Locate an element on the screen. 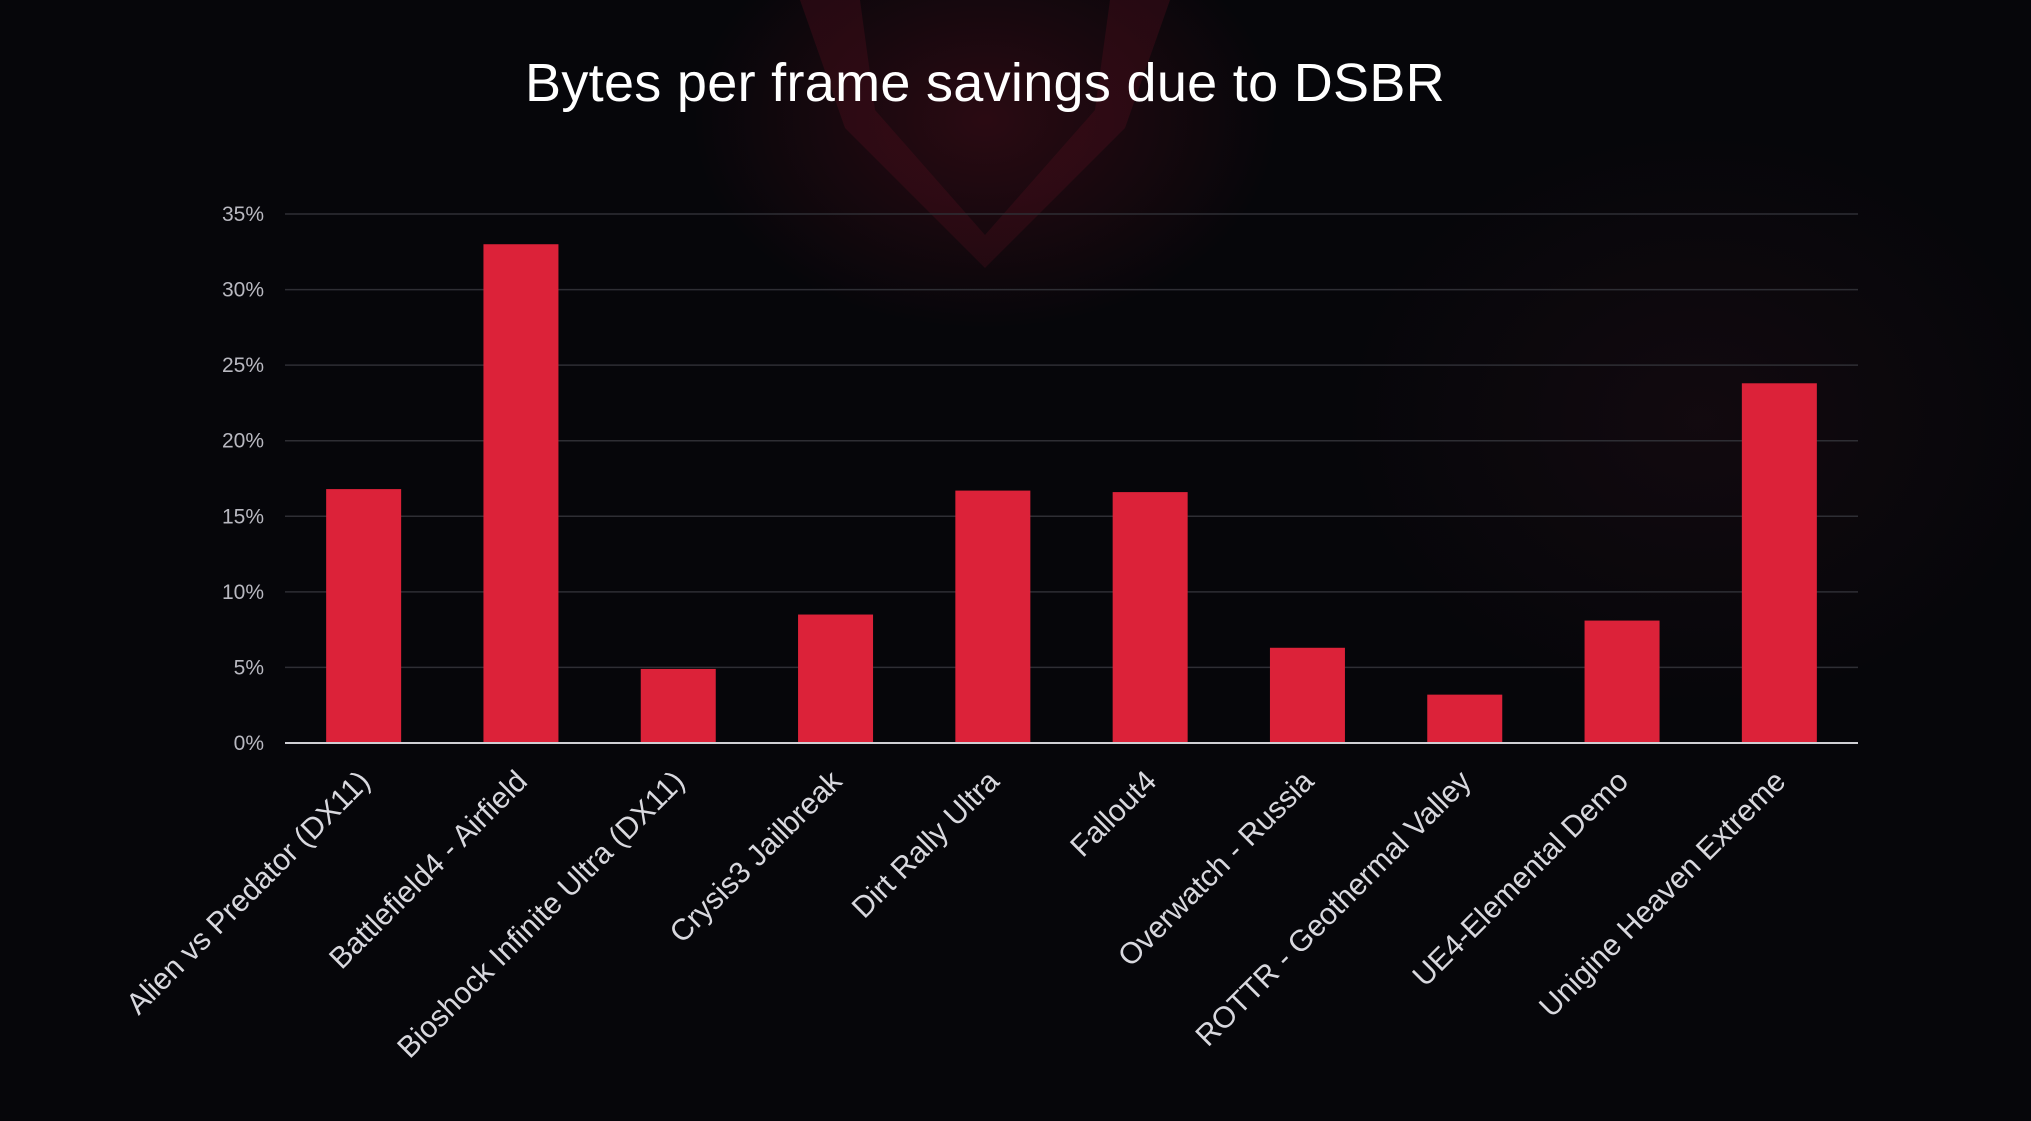 The height and width of the screenshot is (1121, 2031). y-tick-label: 15% is located at coordinates (243, 516).